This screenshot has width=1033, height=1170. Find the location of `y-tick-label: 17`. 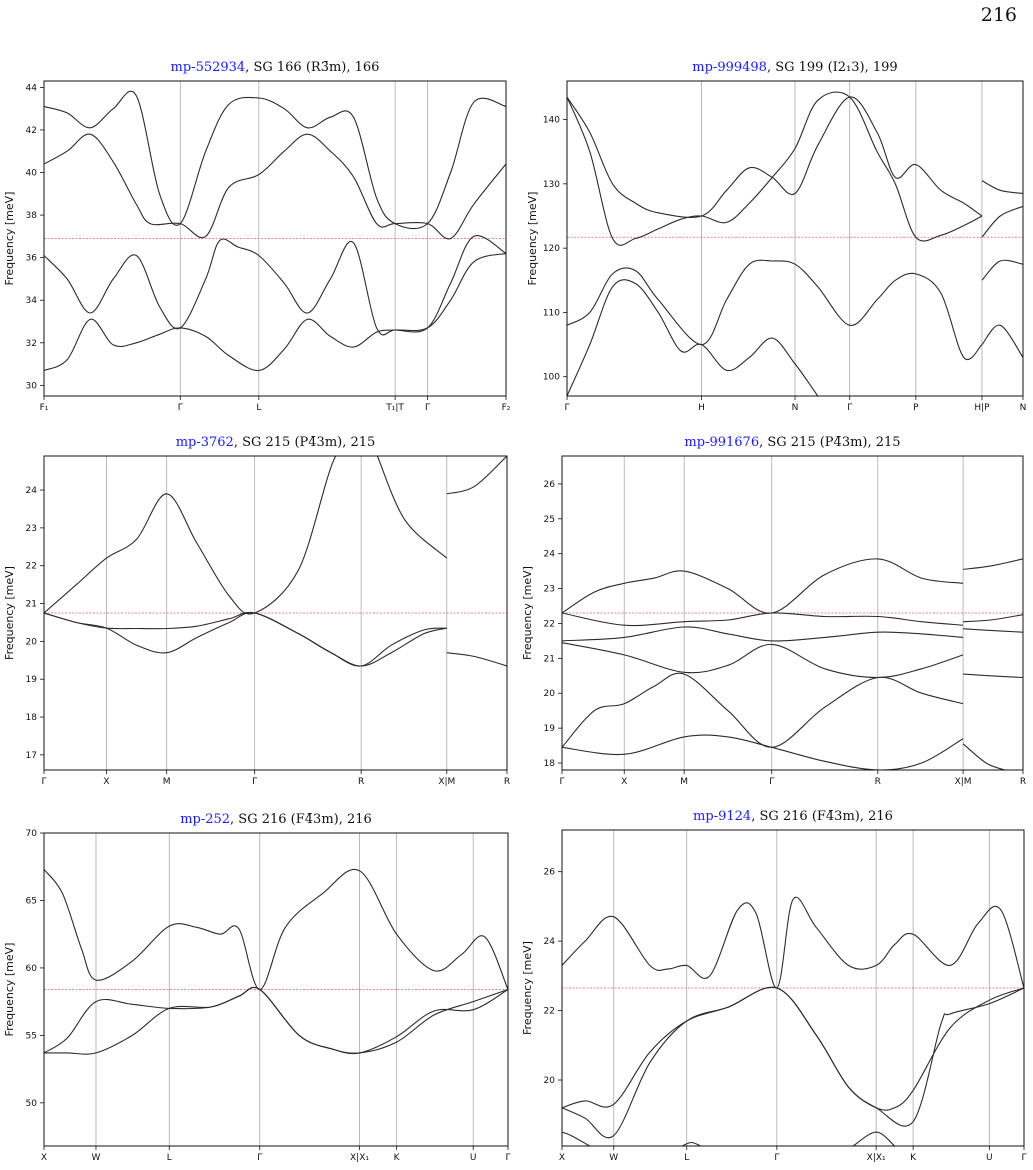

y-tick-label: 17 is located at coordinates (31, 756).